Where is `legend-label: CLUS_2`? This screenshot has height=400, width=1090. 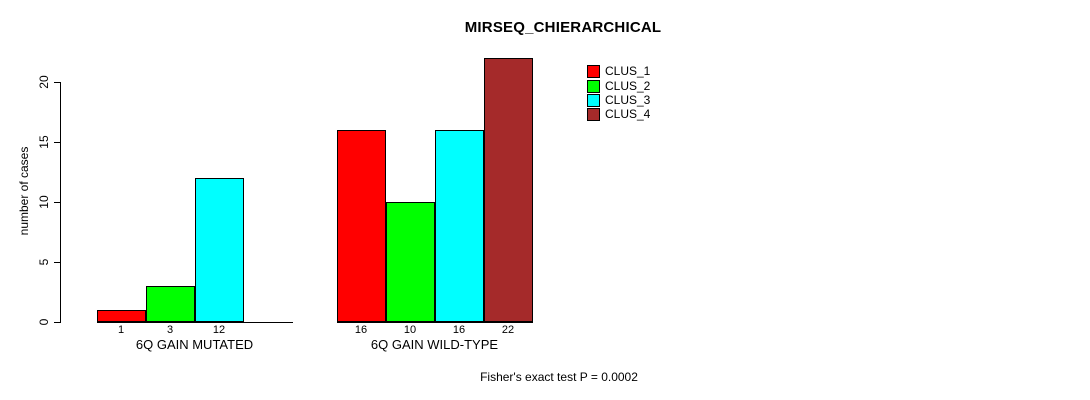 legend-label: CLUS_2 is located at coordinates (628, 85).